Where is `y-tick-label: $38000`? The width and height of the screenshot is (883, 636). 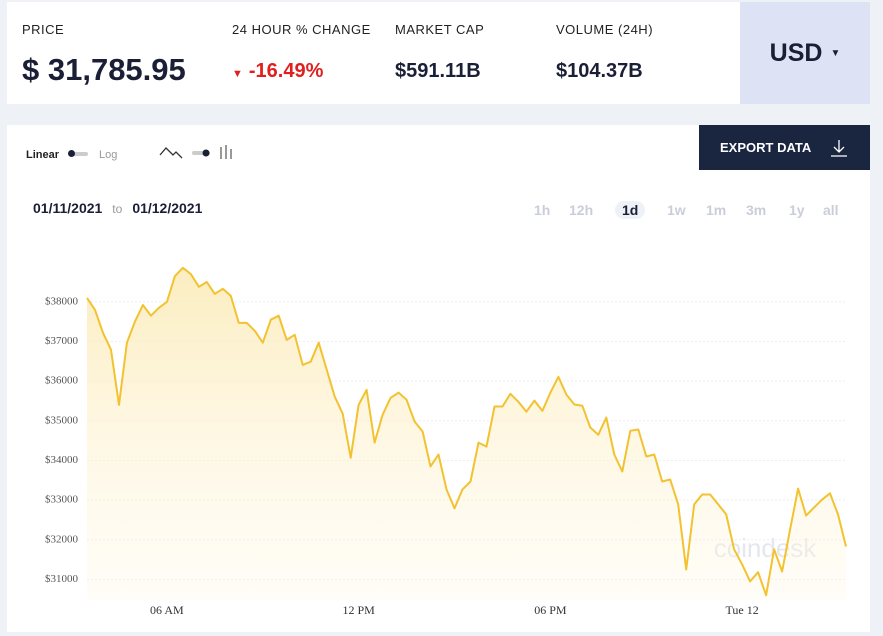 y-tick-label: $38000 is located at coordinates (62, 301).